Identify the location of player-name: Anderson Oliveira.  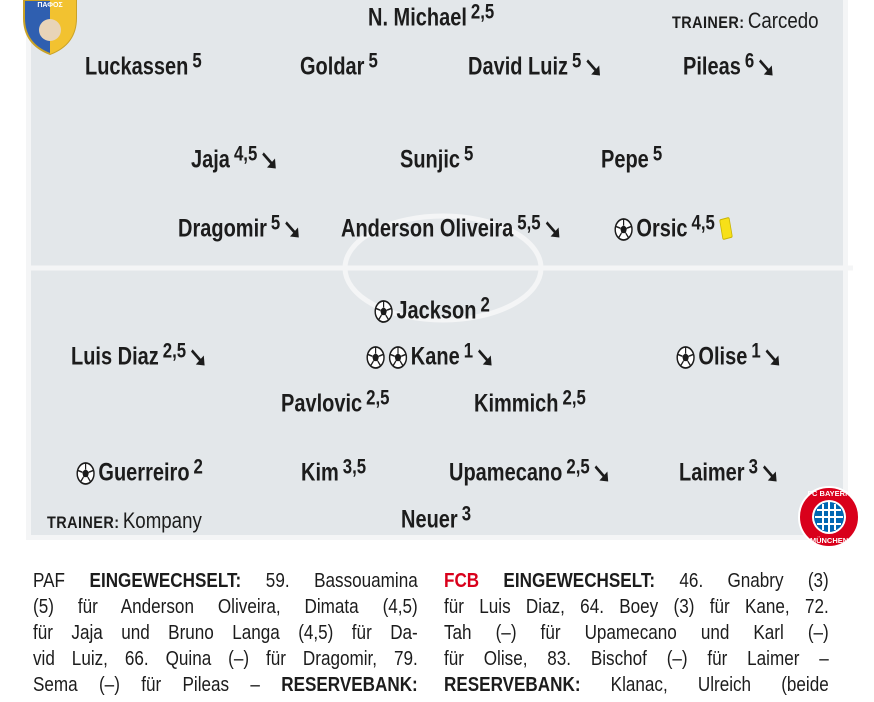
(427, 228).